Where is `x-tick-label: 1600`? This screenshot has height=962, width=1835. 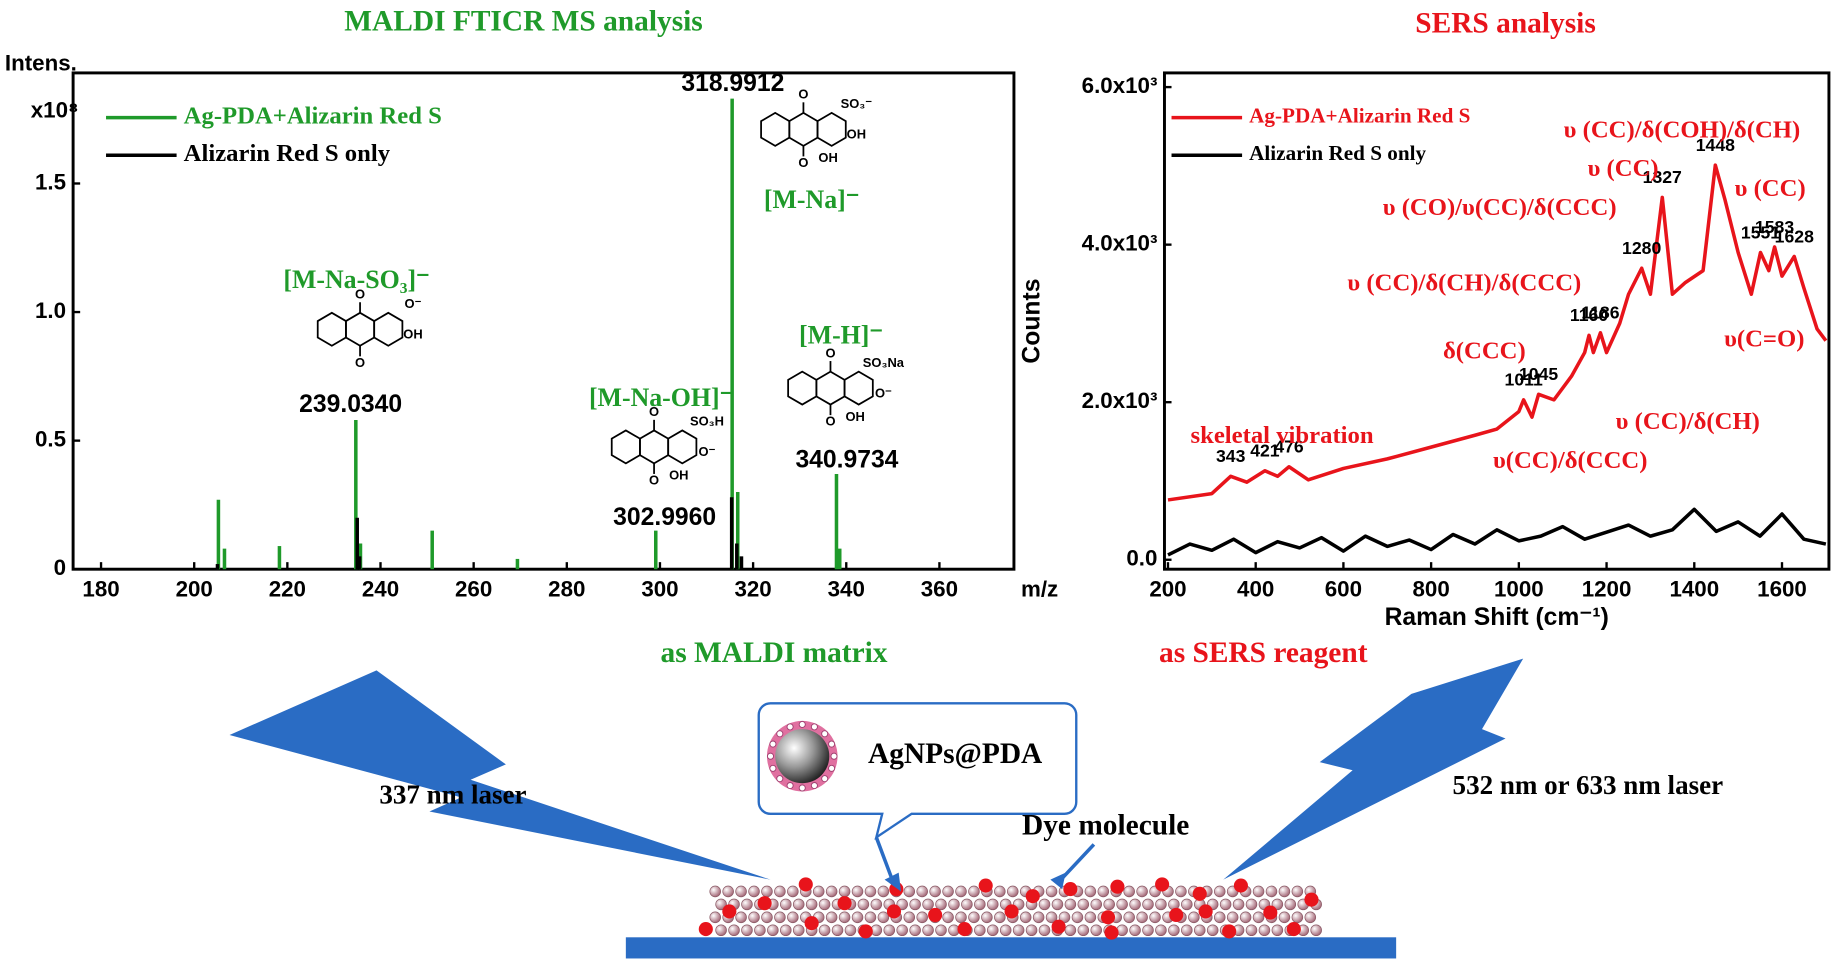
x-tick-label: 1600 is located at coordinates (1782, 588).